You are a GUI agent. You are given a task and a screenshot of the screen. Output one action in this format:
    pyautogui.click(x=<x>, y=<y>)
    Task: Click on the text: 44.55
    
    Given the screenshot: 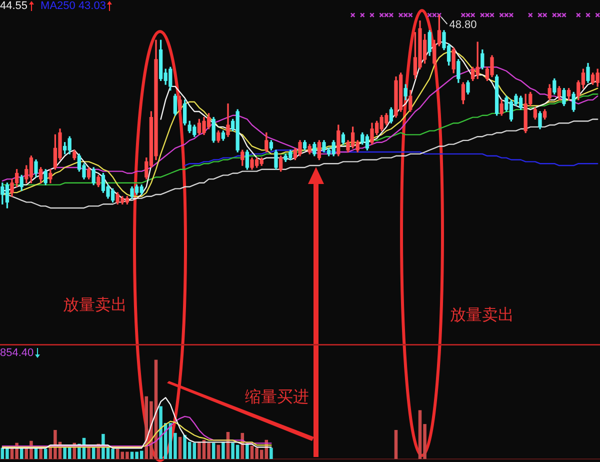 What is the action you would take?
    pyautogui.click(x=14, y=6)
    